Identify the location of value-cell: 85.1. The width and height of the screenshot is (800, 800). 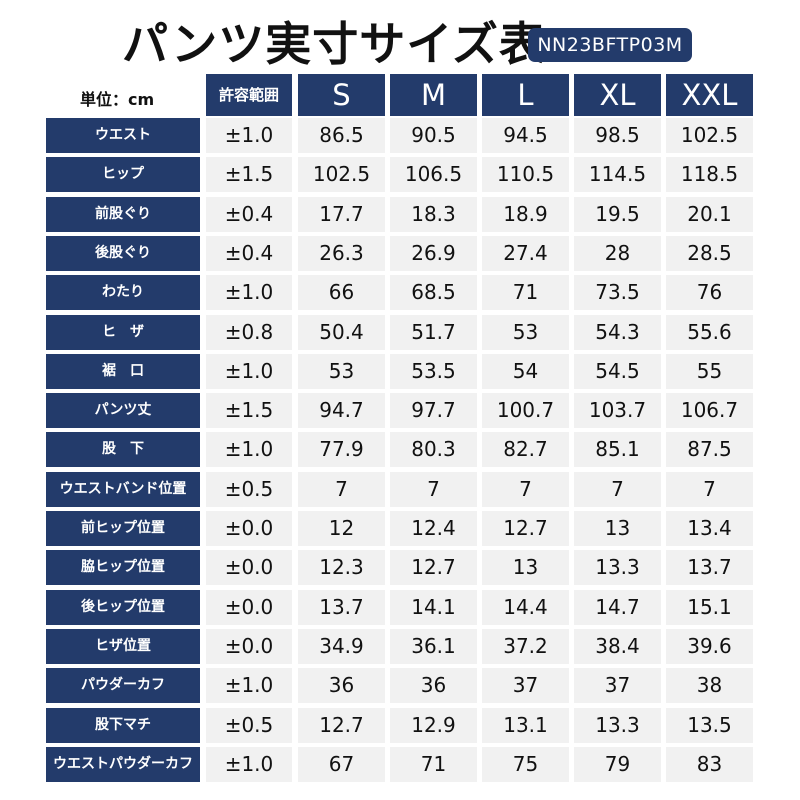
(617, 449).